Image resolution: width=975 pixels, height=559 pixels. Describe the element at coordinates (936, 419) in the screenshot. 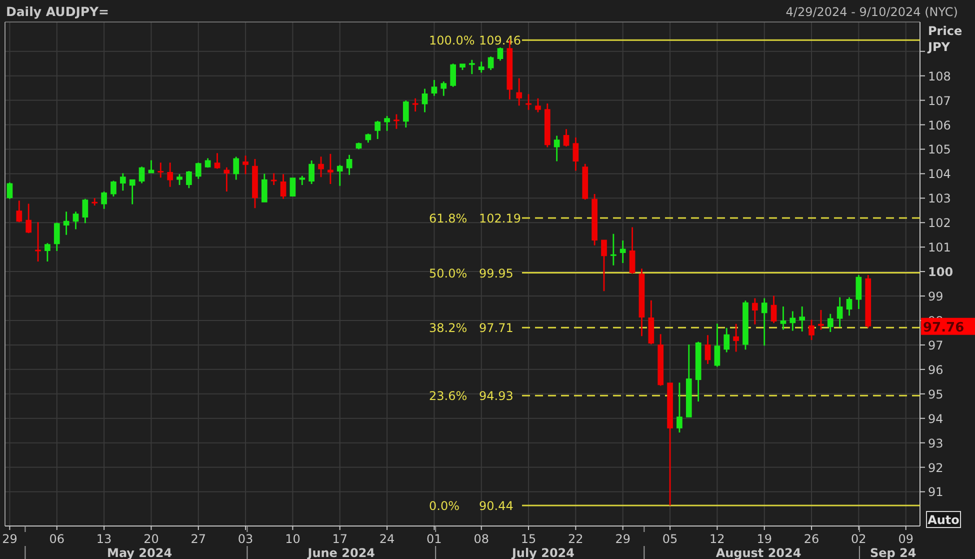

I see `y-tick-label: 94` at that location.